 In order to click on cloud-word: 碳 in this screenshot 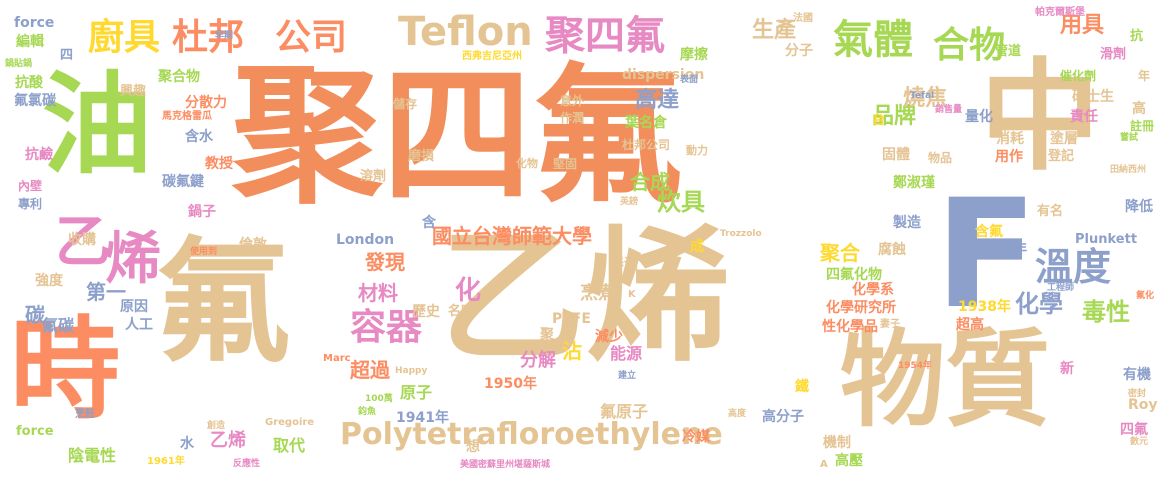, I will do `click(35, 315)`.